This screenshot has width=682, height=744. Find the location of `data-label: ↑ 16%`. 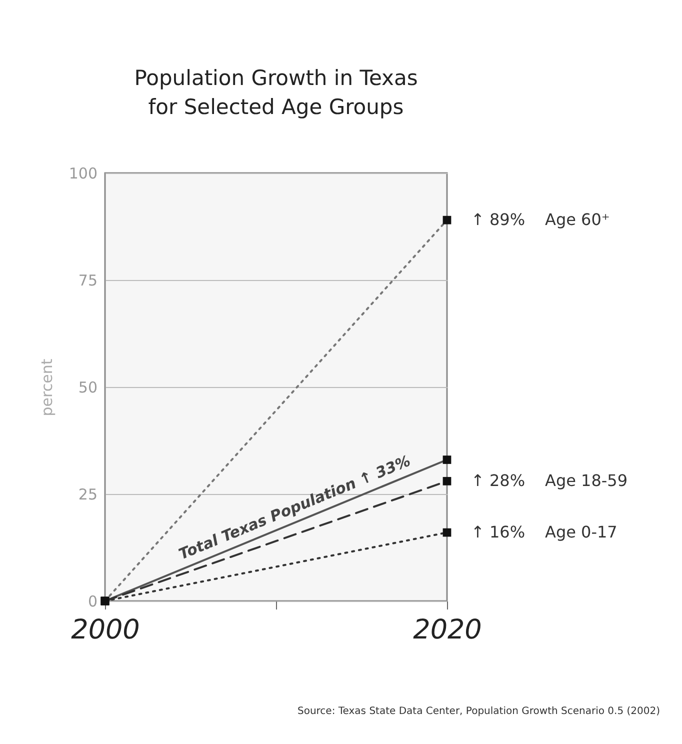

data-label: ↑ 16% is located at coordinates (498, 532).